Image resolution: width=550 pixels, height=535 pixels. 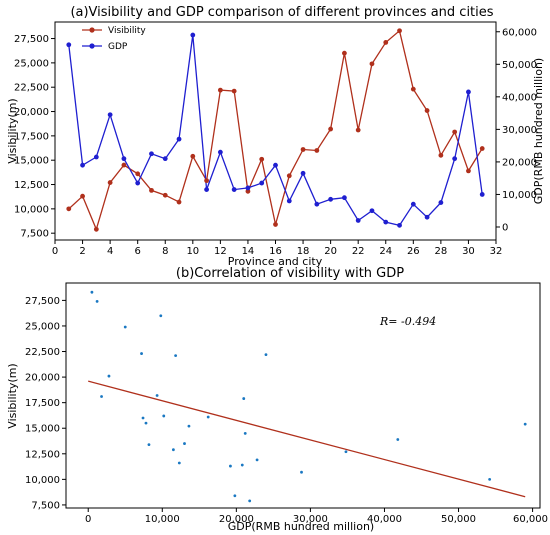 I want to click on chart-a-y2-ticks: 0 10,000 20,000 30,000 40,000 50,000 60,000, so click(x=516, y=130).